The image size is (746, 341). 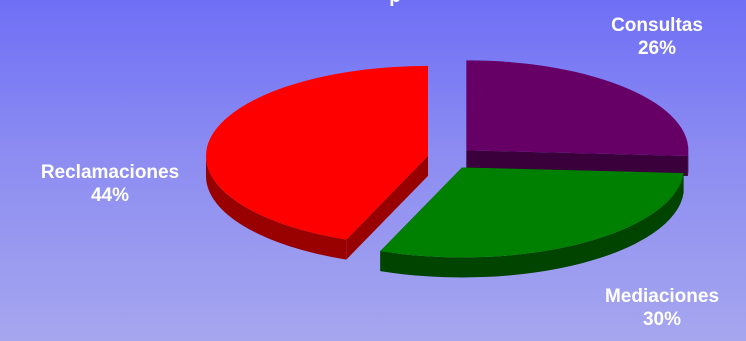 I want to click on pie-slice-side-mediaciones, so click(x=532, y=225).